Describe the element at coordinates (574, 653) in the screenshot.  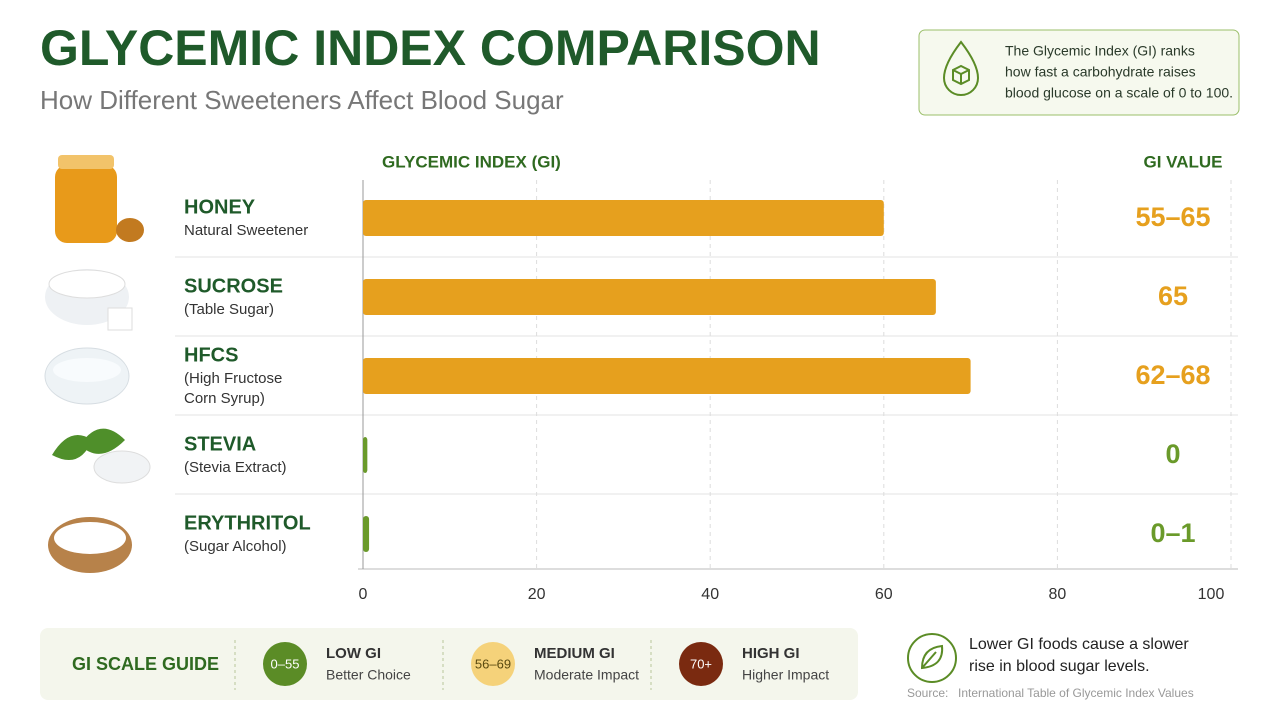
I see `scale-name: MEDIUM GI` at that location.